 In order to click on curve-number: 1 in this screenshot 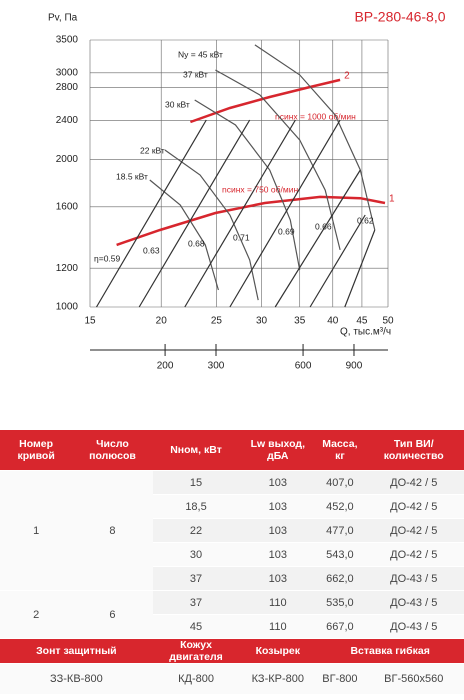, I will do `click(392, 199)`.